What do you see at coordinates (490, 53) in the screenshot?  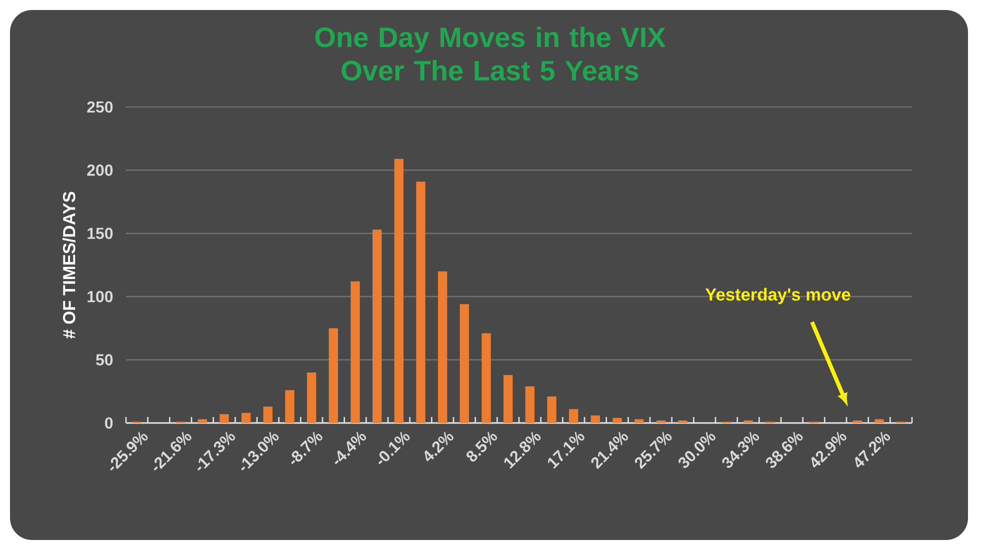 I see `chart-title: One Day Moves in the VIX Over The Last 5 Years` at bounding box center [490, 53].